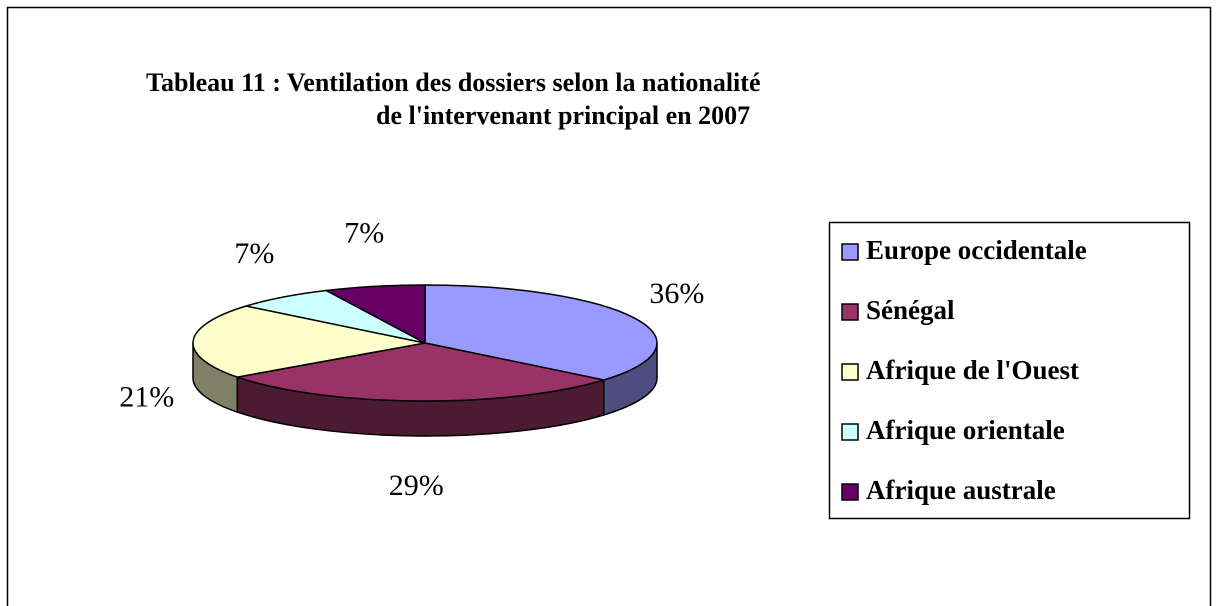 This screenshot has width=1218, height=606. Describe the element at coordinates (146, 396) in the screenshot. I see `data-label: 21%` at that location.